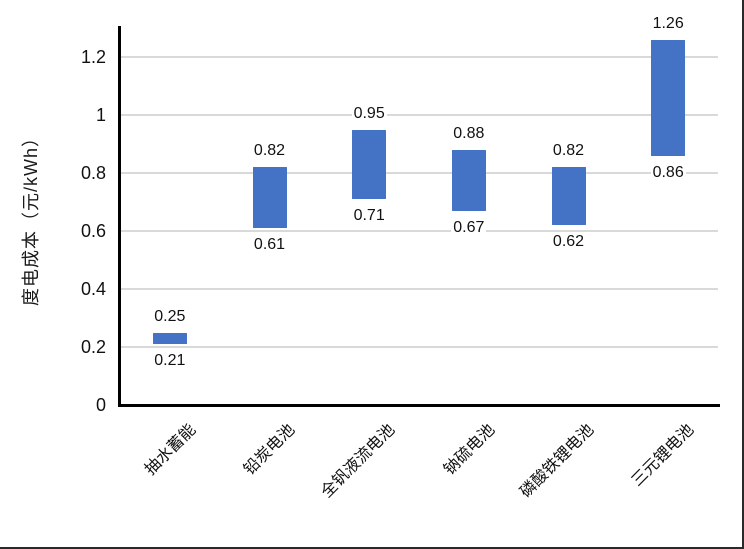 This screenshot has height=549, width=744. What do you see at coordinates (269, 151) in the screenshot?
I see `bar-max-label-铅炭电池: 0.82` at bounding box center [269, 151].